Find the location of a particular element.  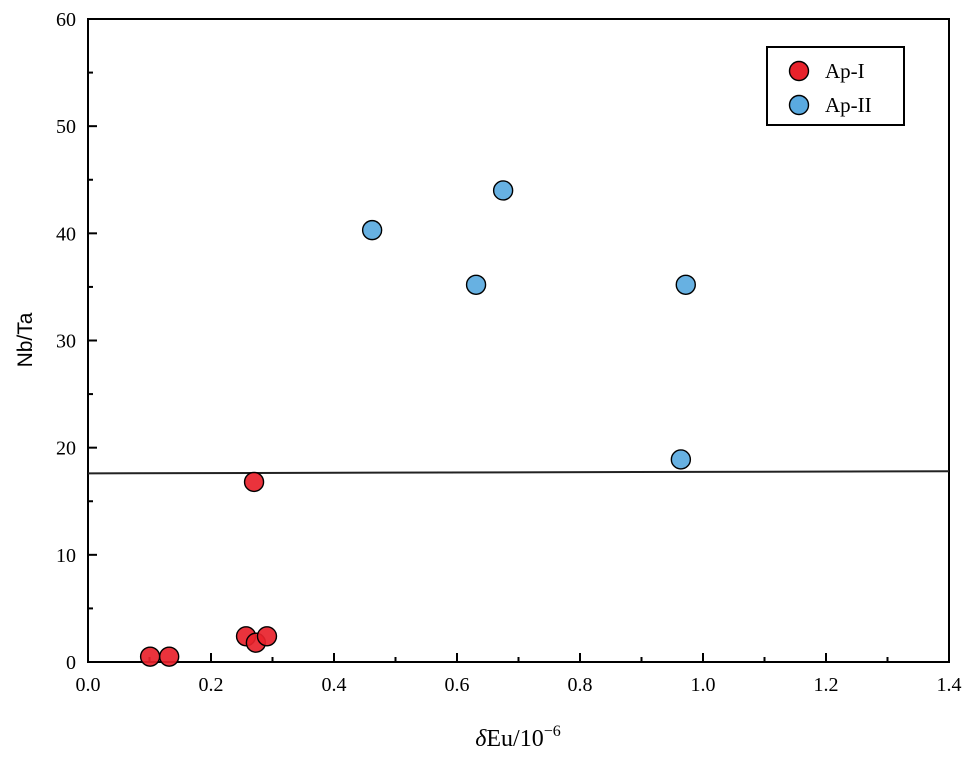

x-tick-label: 1.2 is located at coordinates (826, 685).